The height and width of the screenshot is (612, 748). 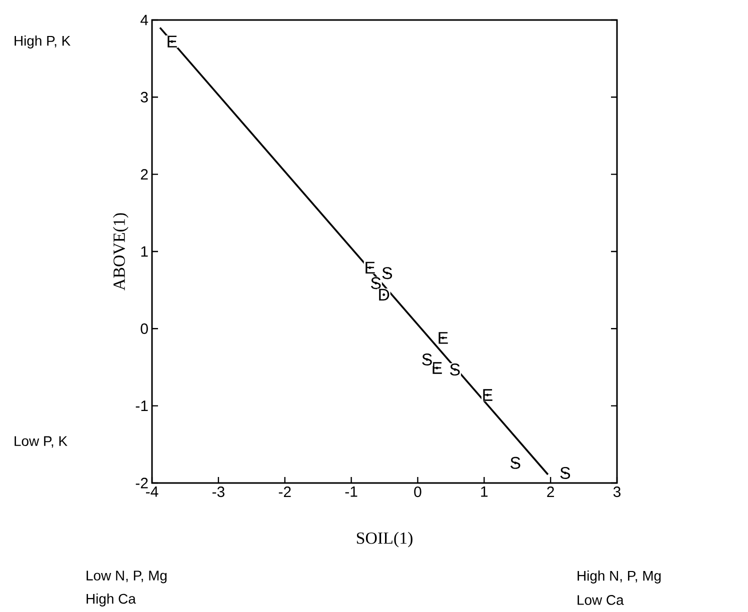 I want to click on y-axis-title: ABOVE(1), so click(x=120, y=251).